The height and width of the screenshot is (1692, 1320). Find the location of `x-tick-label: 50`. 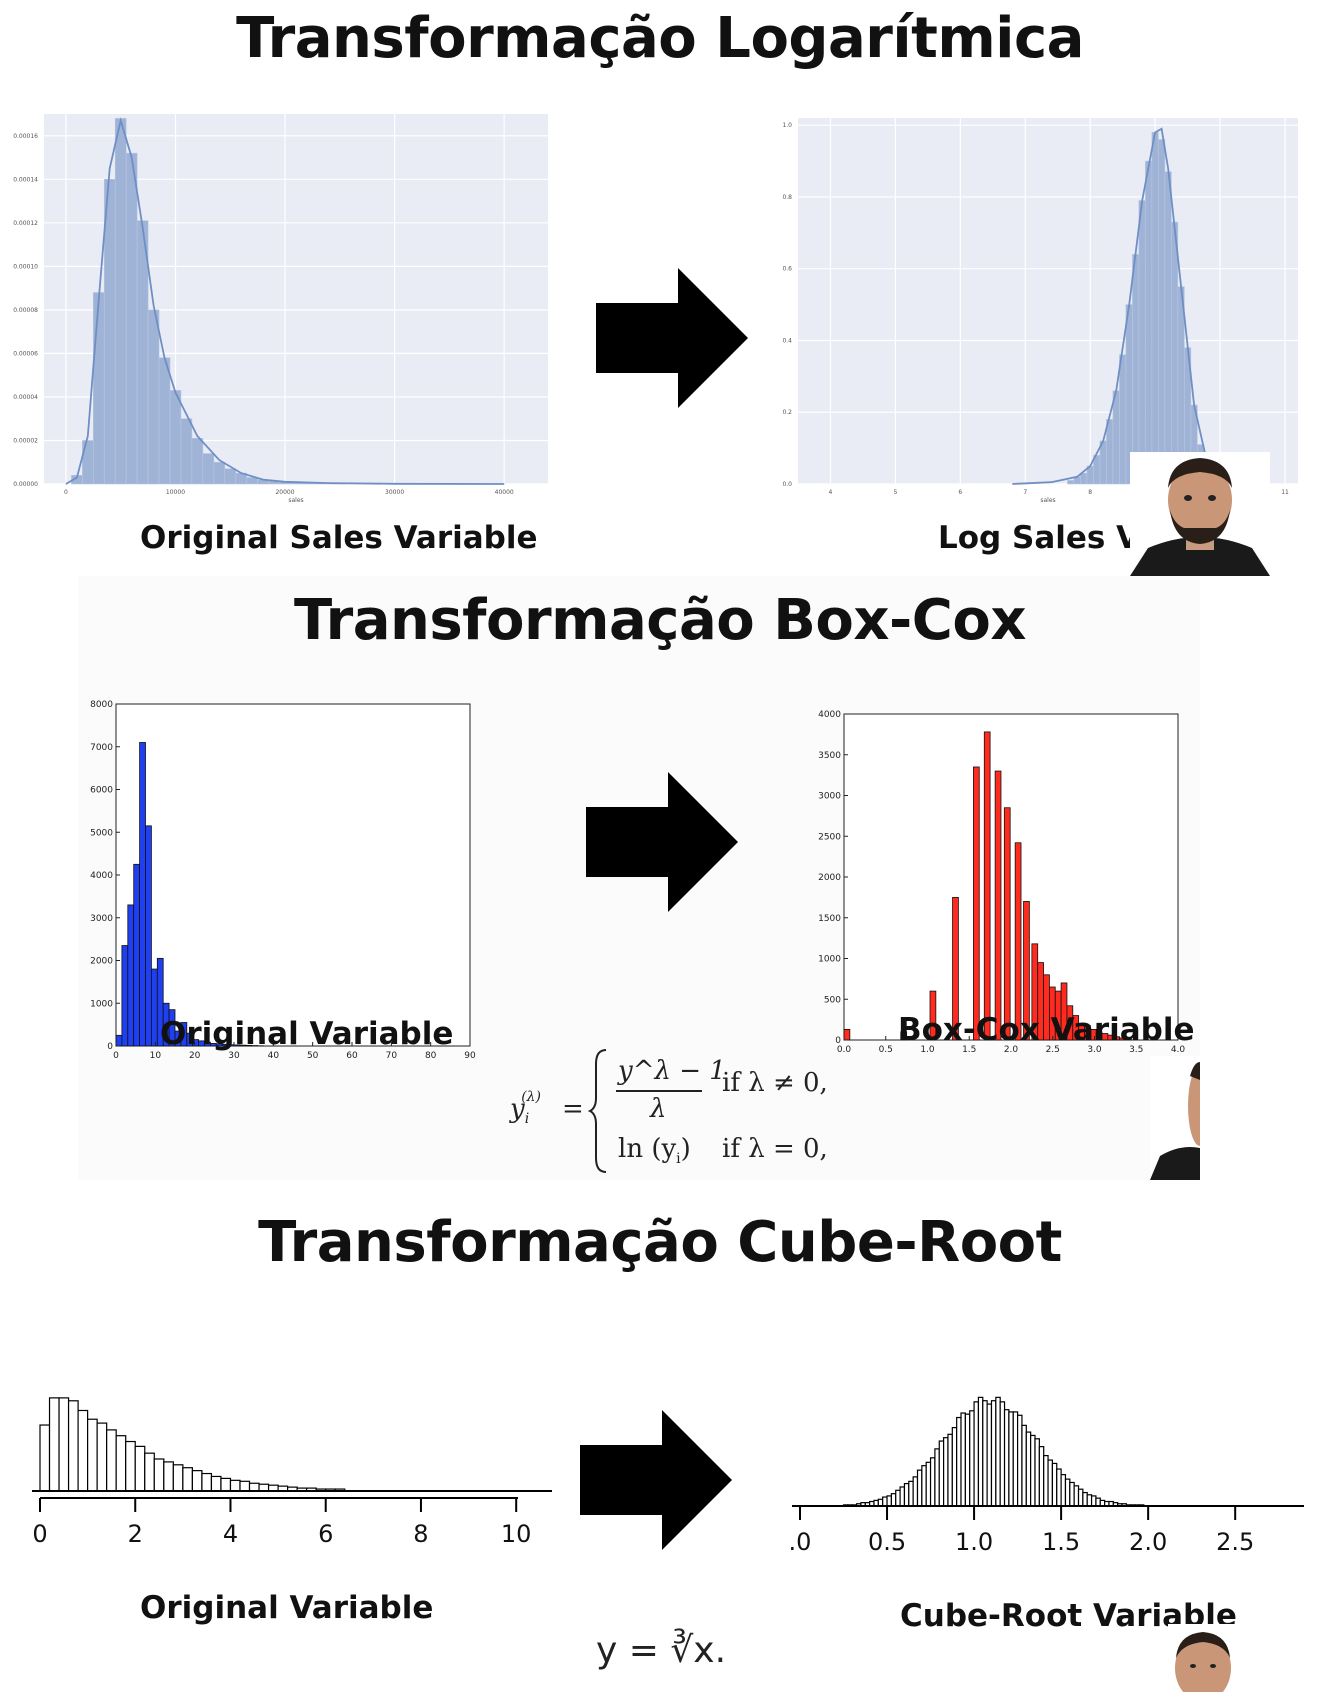

x-tick-label: 50 is located at coordinates (313, 1056).